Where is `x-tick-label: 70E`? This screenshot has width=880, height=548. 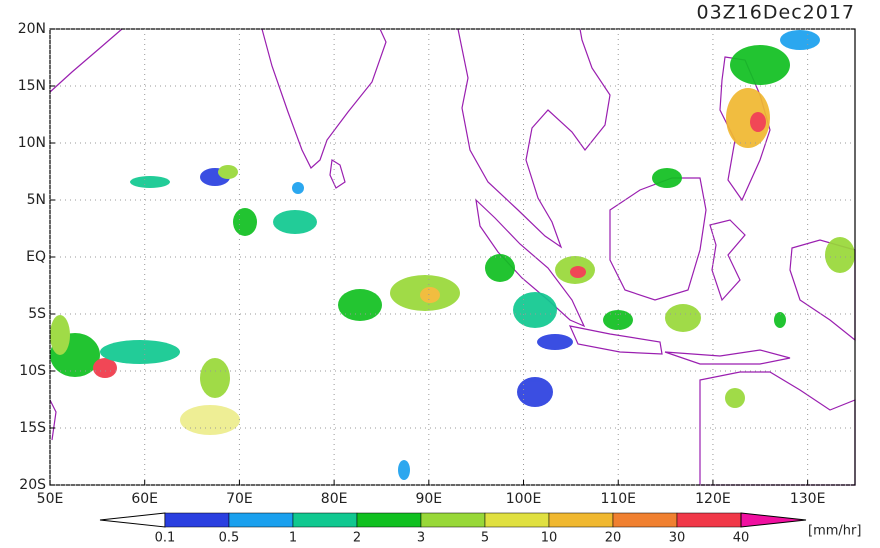
x-tick-label: 70E is located at coordinates (239, 499).